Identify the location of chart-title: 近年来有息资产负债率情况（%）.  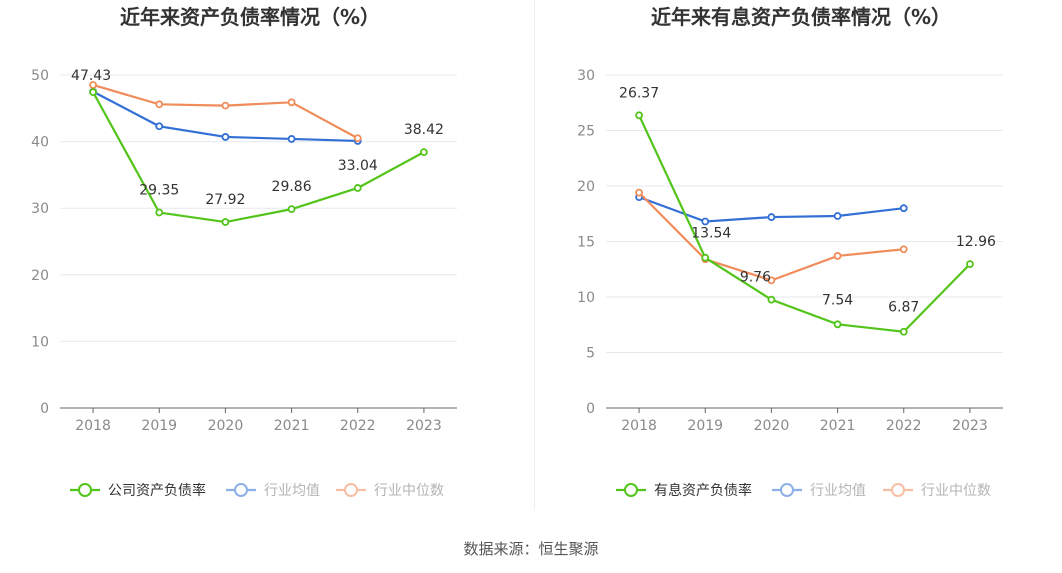
(801, 17).